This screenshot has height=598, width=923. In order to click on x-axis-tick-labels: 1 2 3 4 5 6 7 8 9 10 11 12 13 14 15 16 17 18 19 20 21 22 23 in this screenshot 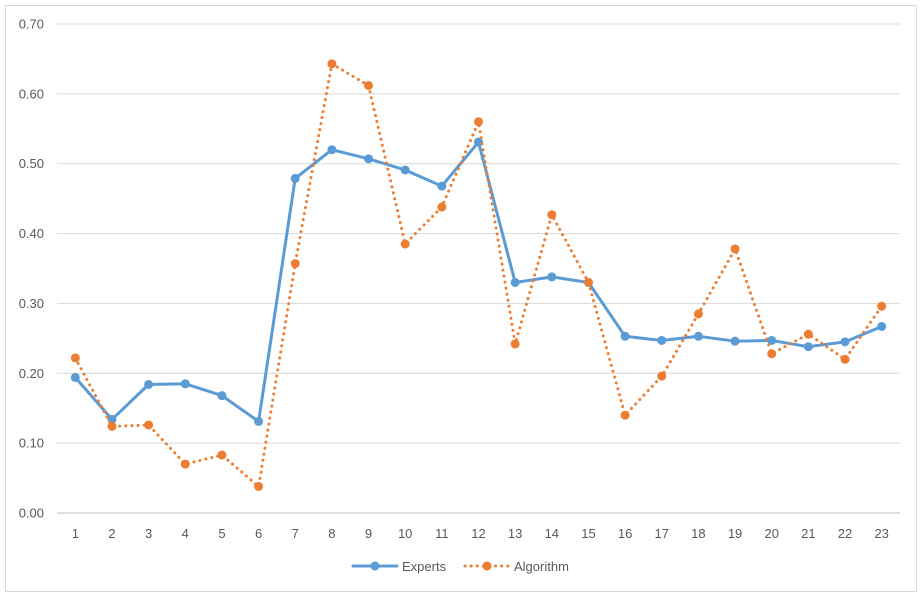, I will do `click(480, 533)`.